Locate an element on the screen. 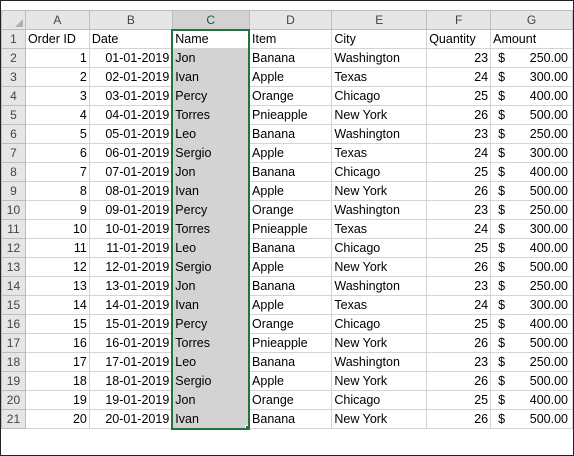  row-number: 10 is located at coordinates (13, 210).